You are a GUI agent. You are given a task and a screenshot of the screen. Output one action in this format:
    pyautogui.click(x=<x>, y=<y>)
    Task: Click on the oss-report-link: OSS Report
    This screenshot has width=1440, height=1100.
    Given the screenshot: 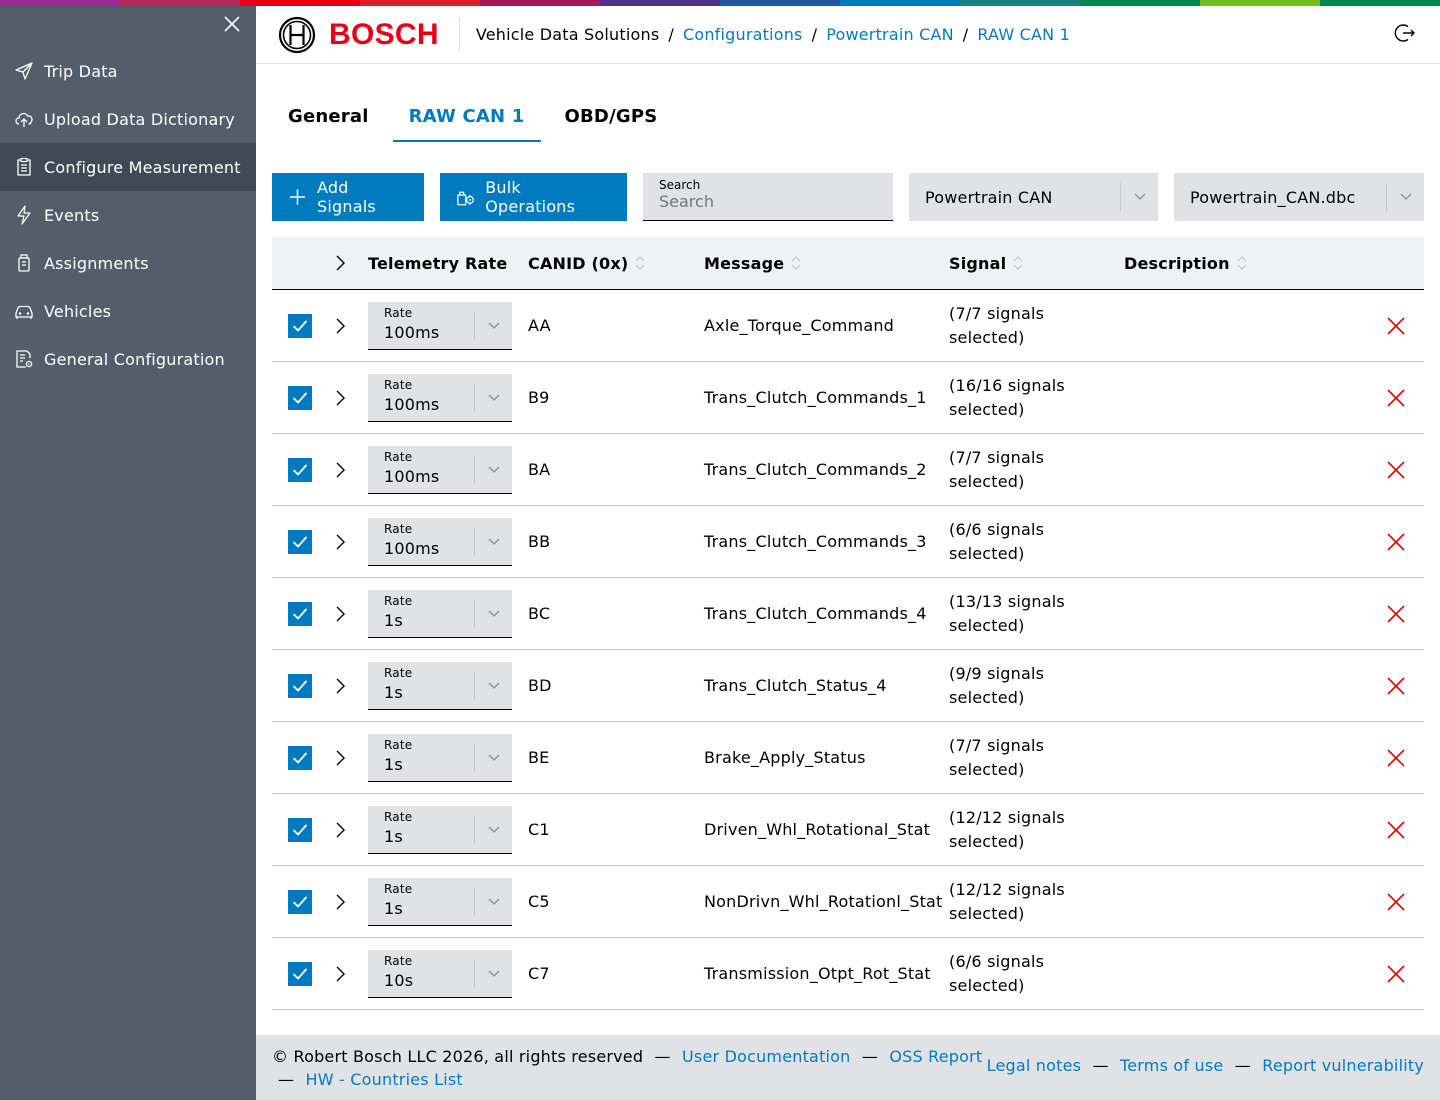 What is the action you would take?
    pyautogui.click(x=936, y=1056)
    